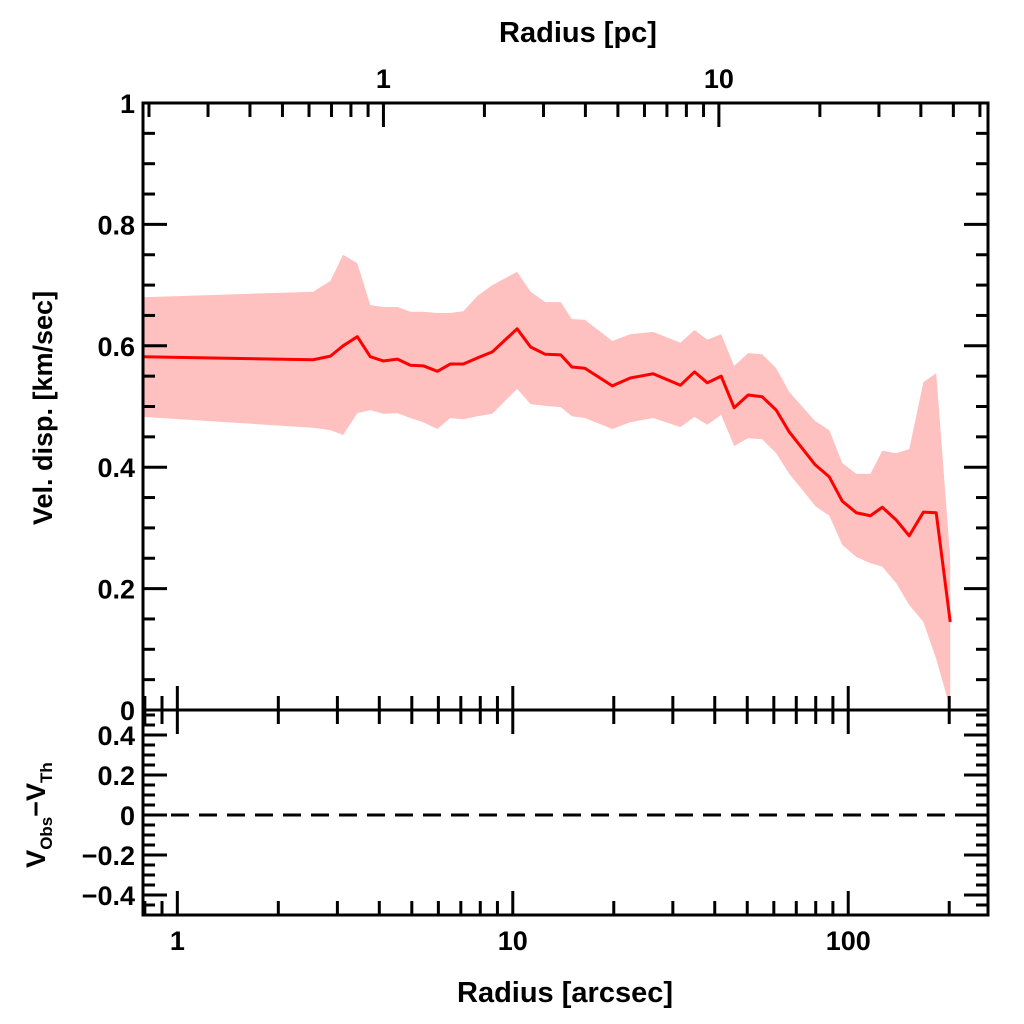 The image size is (1024, 1024). What do you see at coordinates (177, 941) in the screenshot?
I see `x-tick-label-bottom: 1` at bounding box center [177, 941].